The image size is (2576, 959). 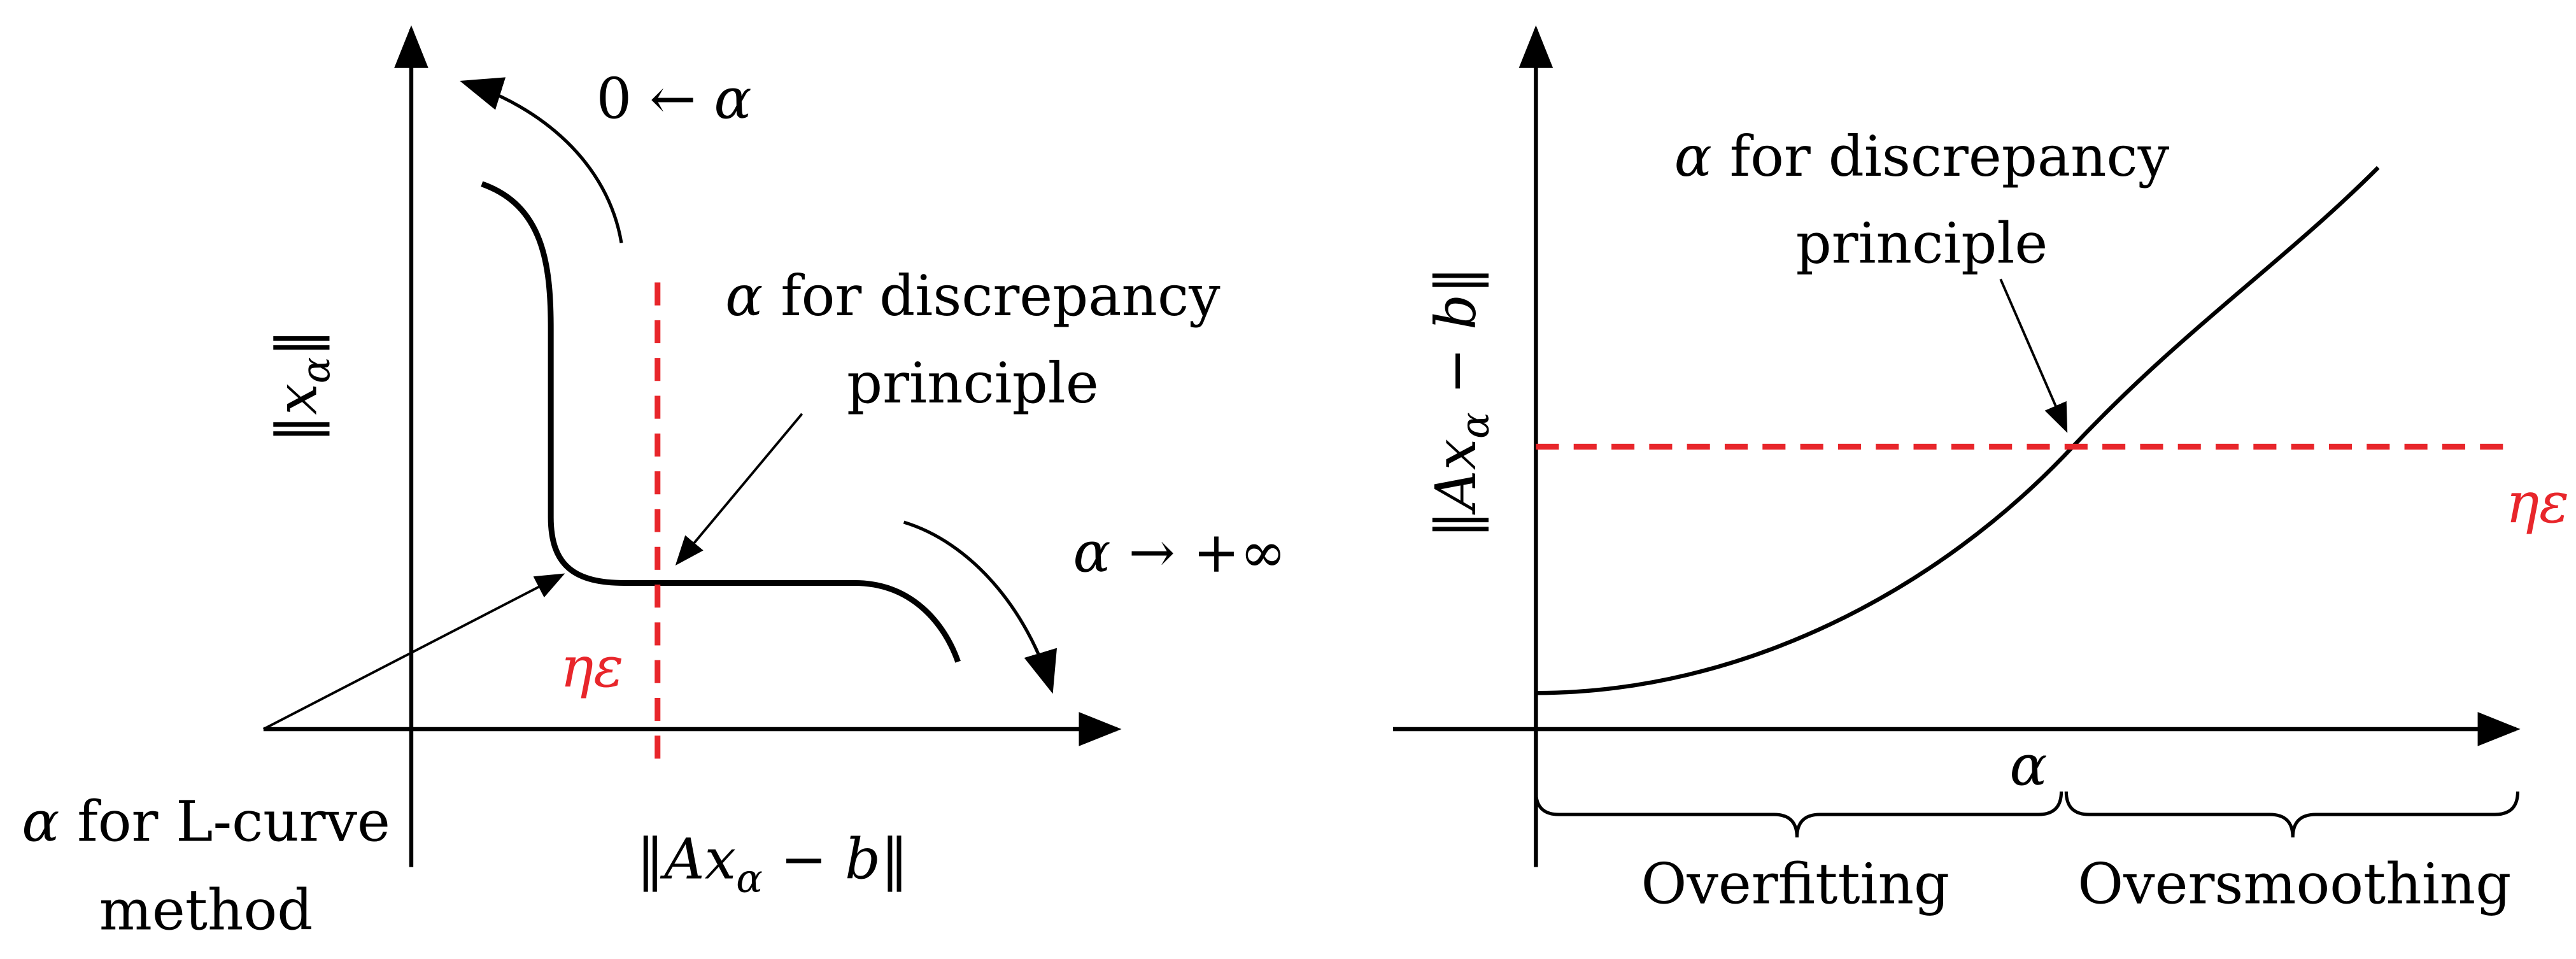 I want to click on y-axis-label: ‖xα‖, so click(x=301, y=386).